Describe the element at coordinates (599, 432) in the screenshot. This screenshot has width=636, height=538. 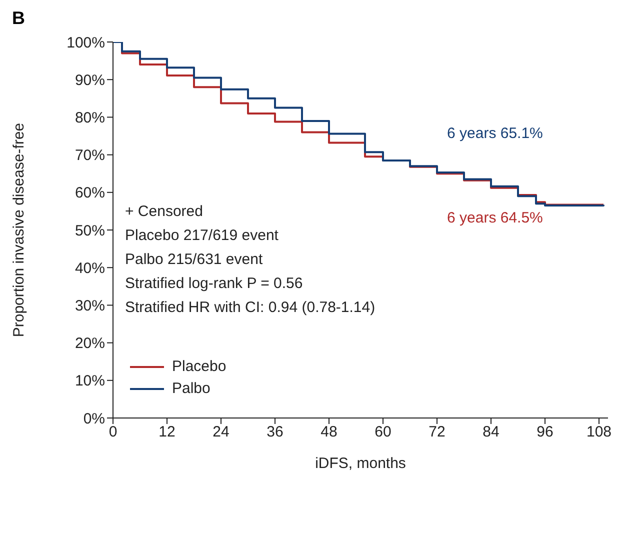
I see `x-tick-label: 108` at that location.